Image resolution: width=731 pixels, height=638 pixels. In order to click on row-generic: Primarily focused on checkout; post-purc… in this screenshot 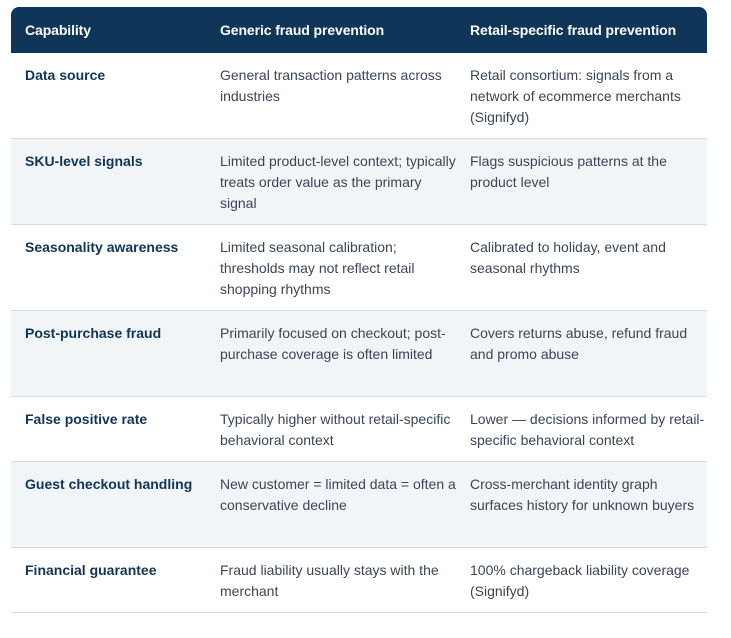, I will do `click(333, 343)`.